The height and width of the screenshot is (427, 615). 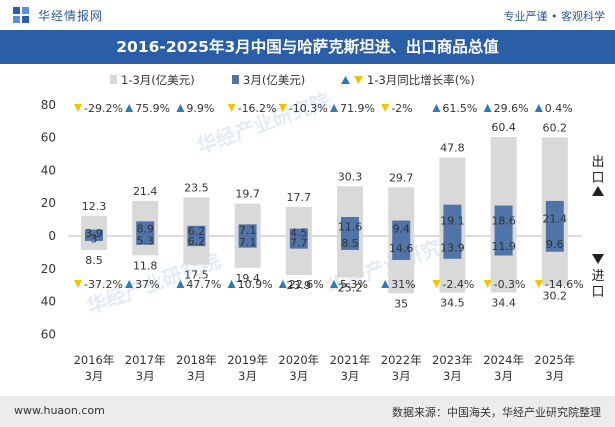 I want to click on legend-up-triangle-icon, so click(x=345, y=80).